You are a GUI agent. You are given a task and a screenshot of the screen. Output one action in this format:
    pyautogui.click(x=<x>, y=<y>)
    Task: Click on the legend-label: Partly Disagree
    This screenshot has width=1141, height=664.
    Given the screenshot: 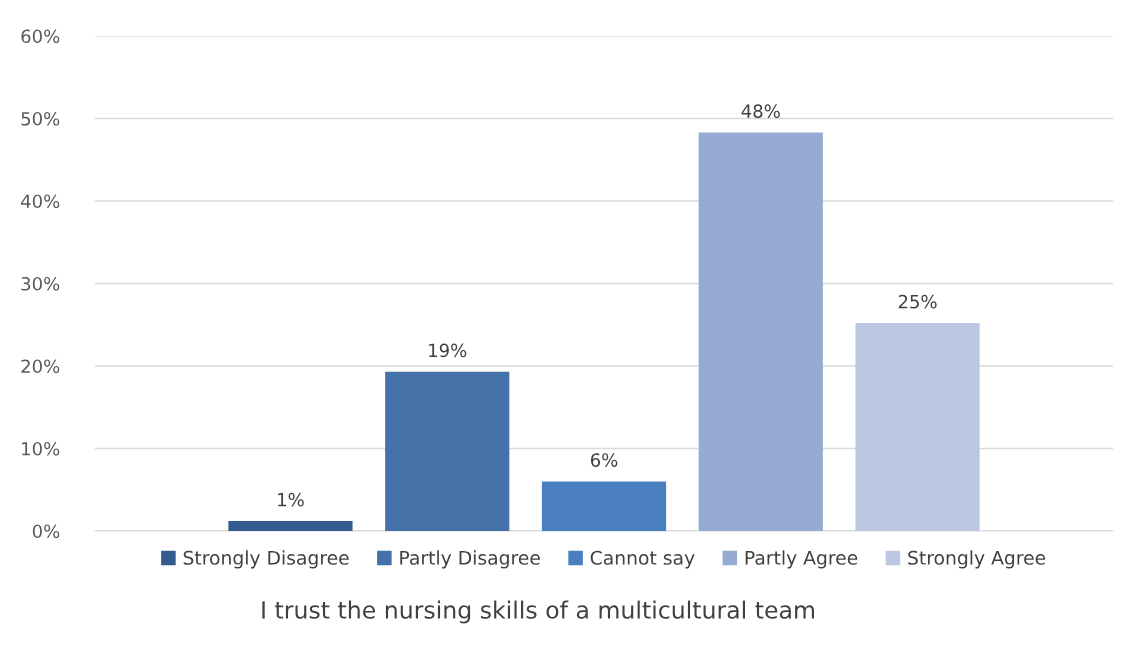 What is the action you would take?
    pyautogui.click(x=470, y=559)
    